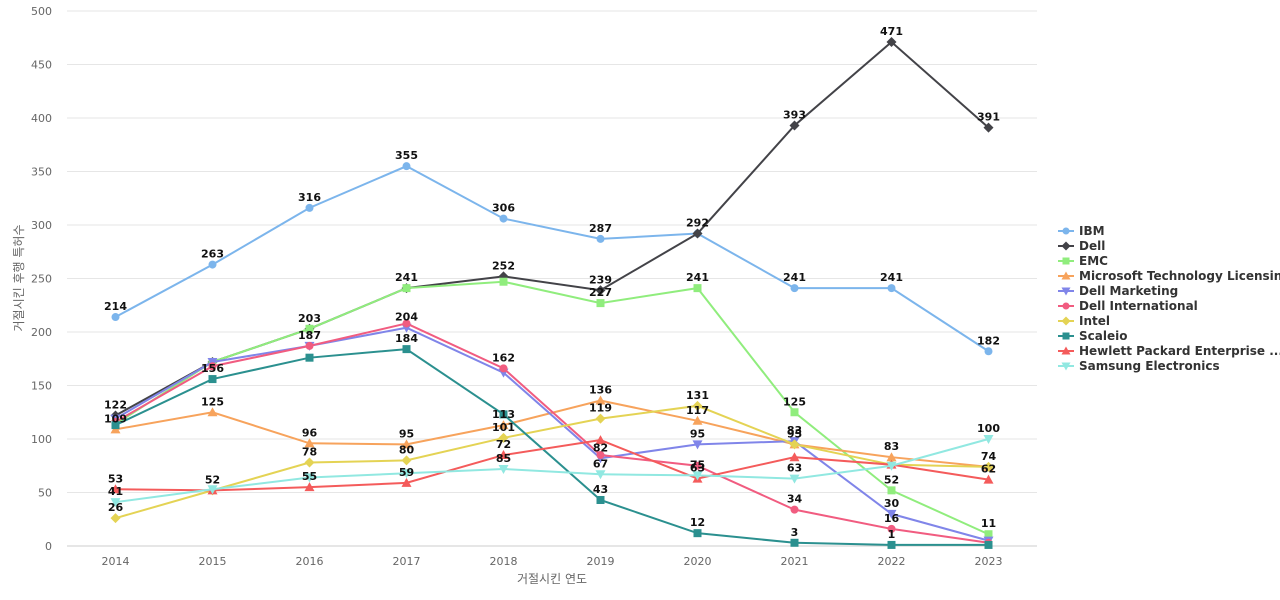 The image size is (1280, 600). I want to click on y-tick-label: 0, so click(48, 546).